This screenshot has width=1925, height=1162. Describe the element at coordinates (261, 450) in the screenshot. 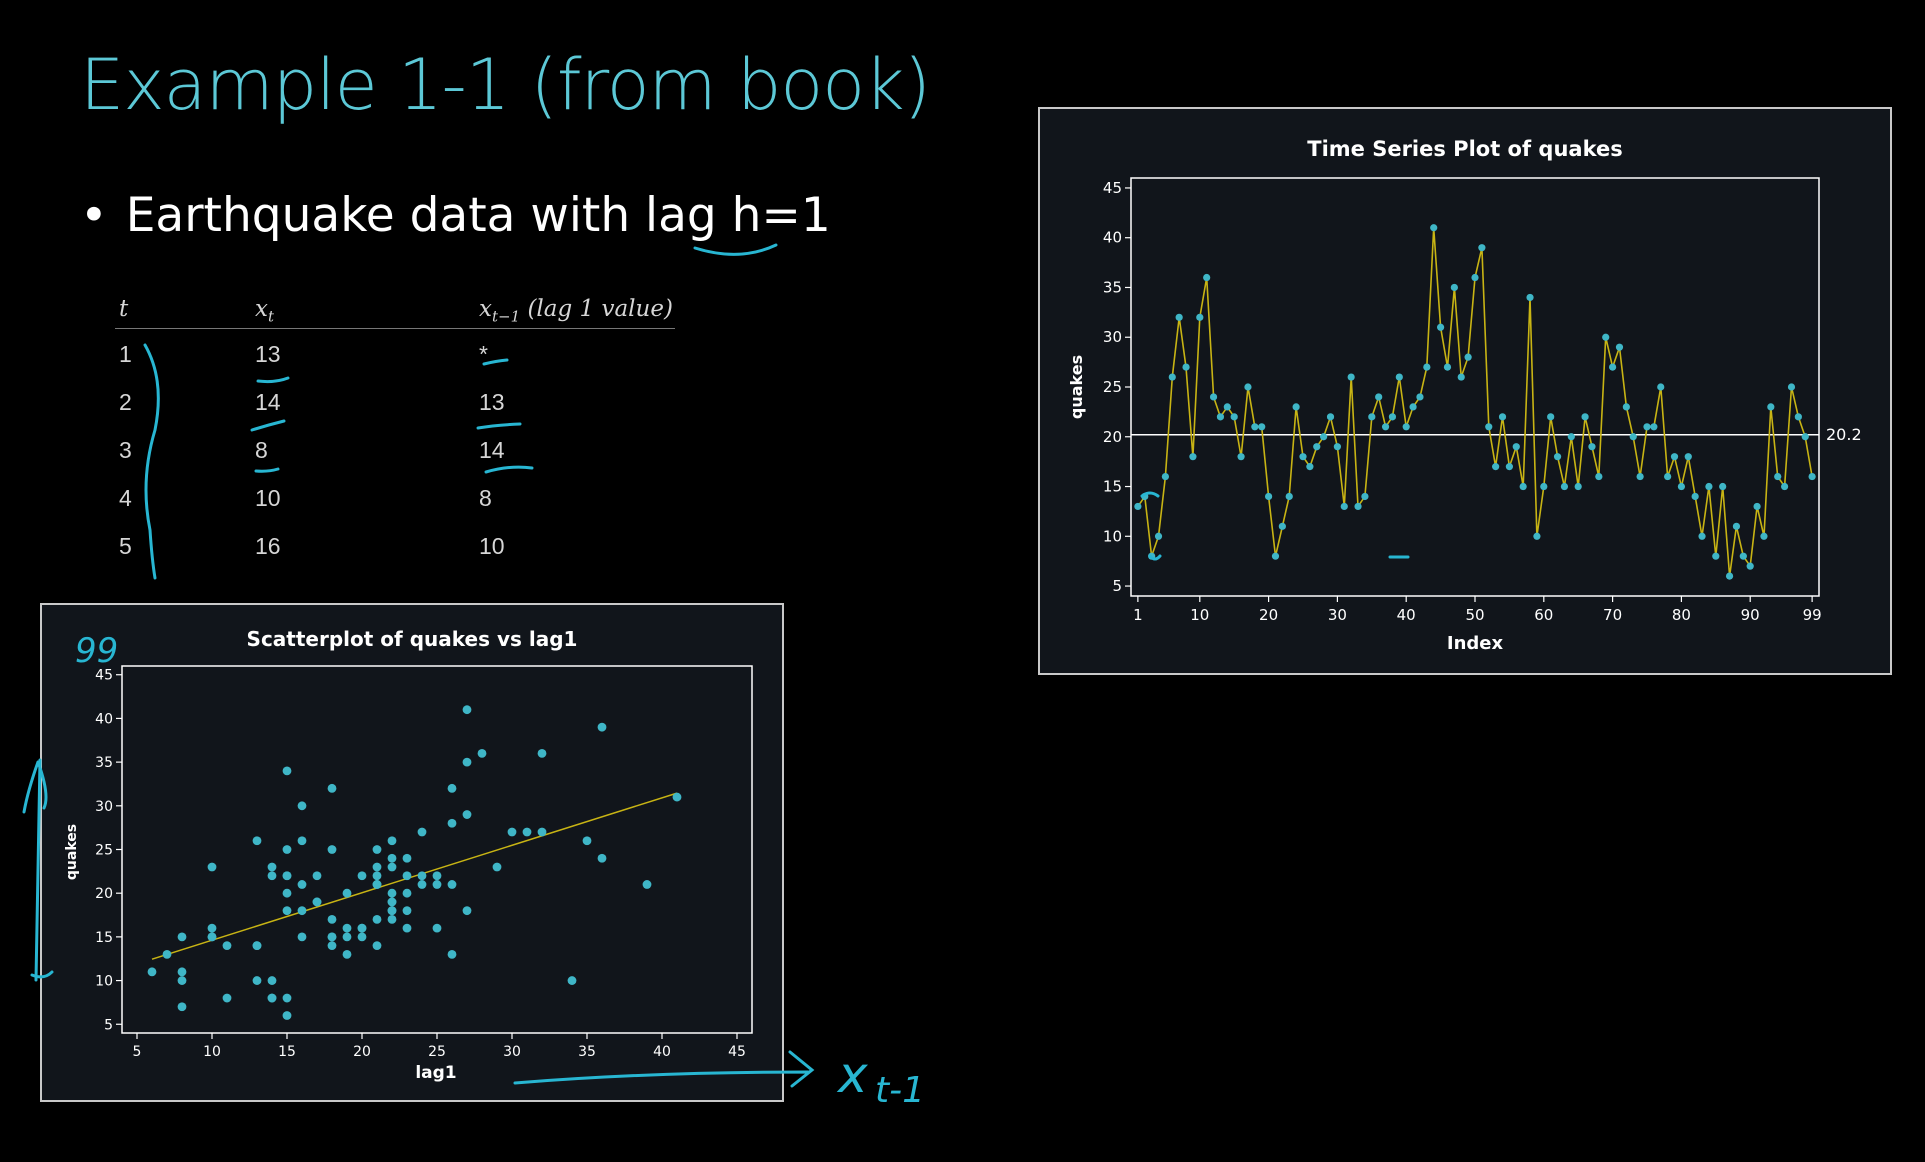

I see `cell-xt: 8` at that location.